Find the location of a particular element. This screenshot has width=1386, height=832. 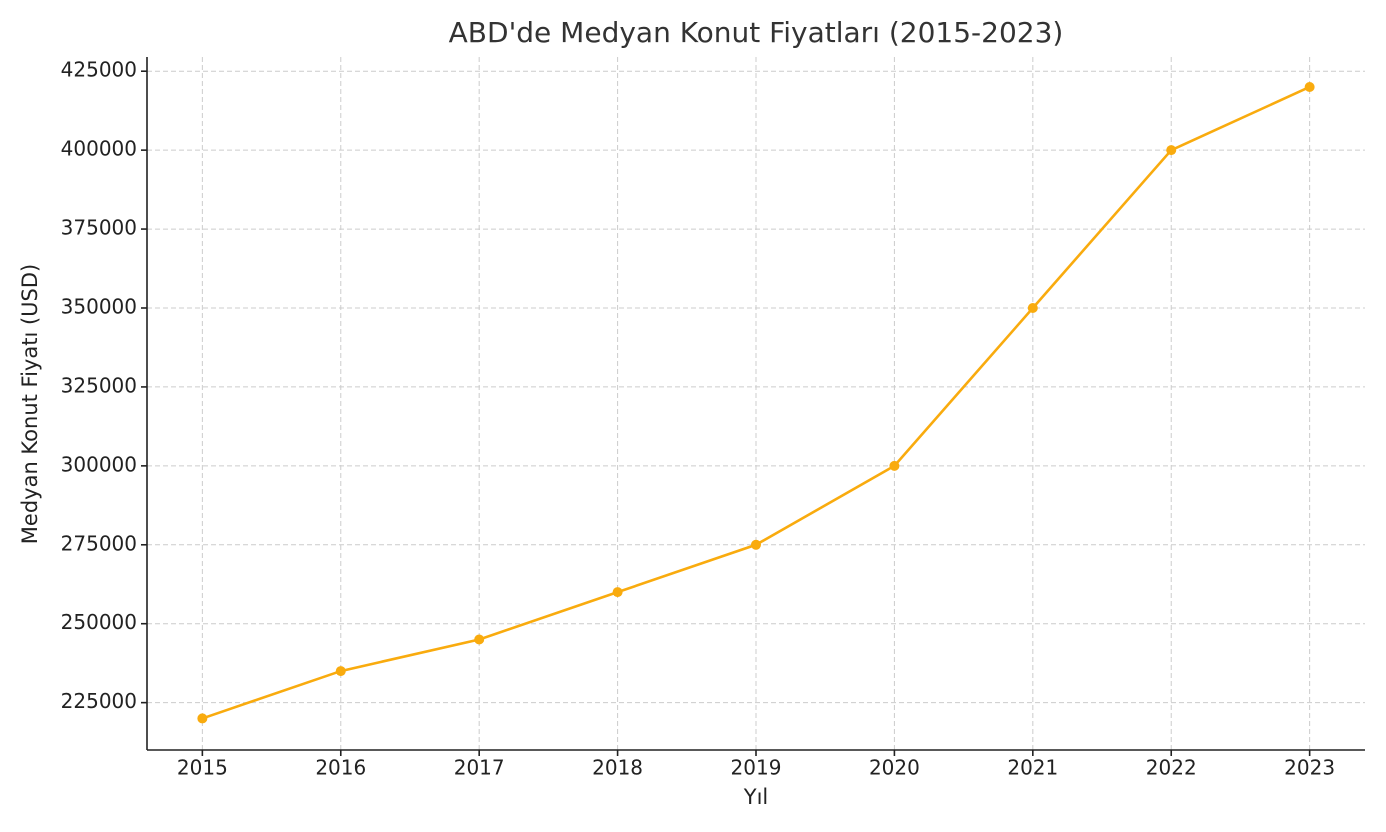

y-tick-label: 375000 is located at coordinates (99, 228).